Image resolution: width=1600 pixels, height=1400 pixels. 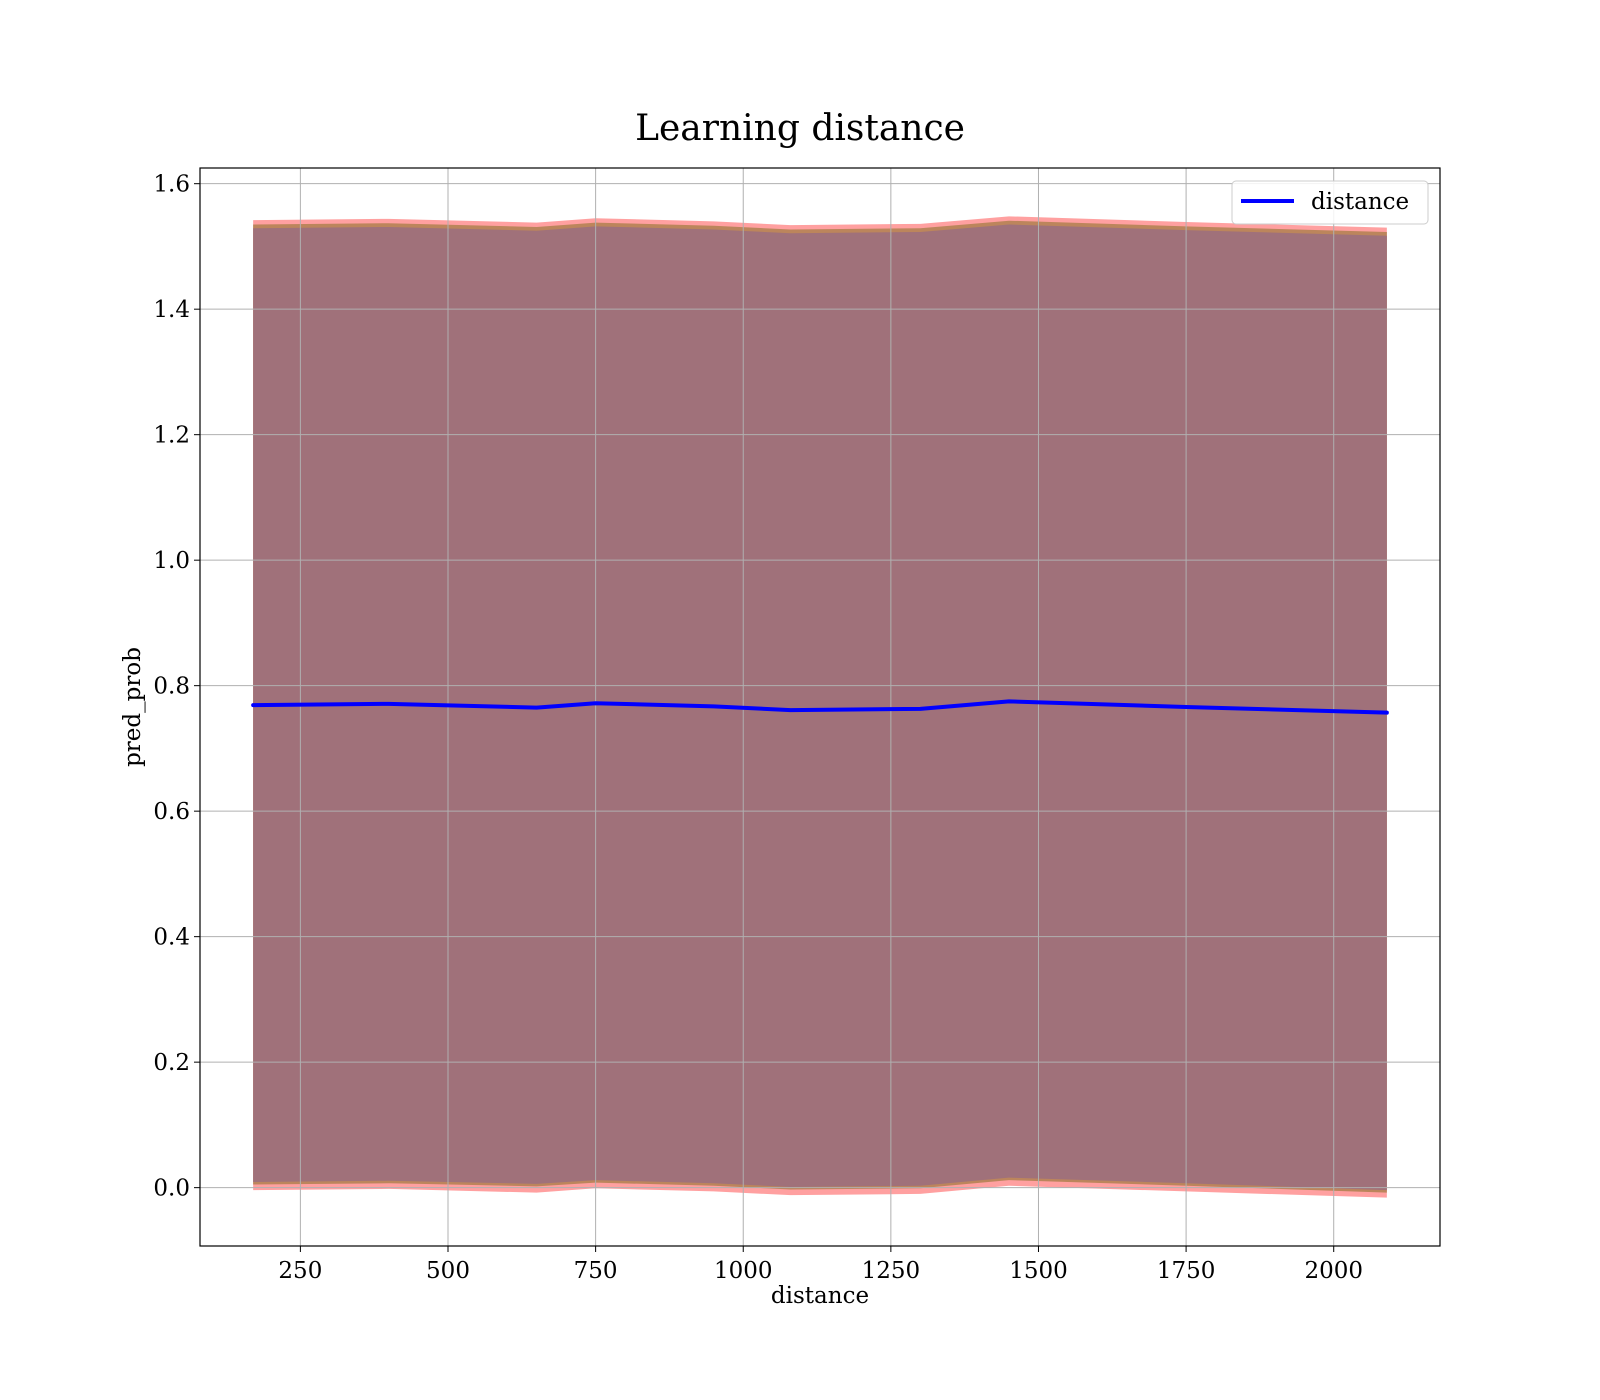 I want to click on legend-label: distance, so click(x=1360, y=202).